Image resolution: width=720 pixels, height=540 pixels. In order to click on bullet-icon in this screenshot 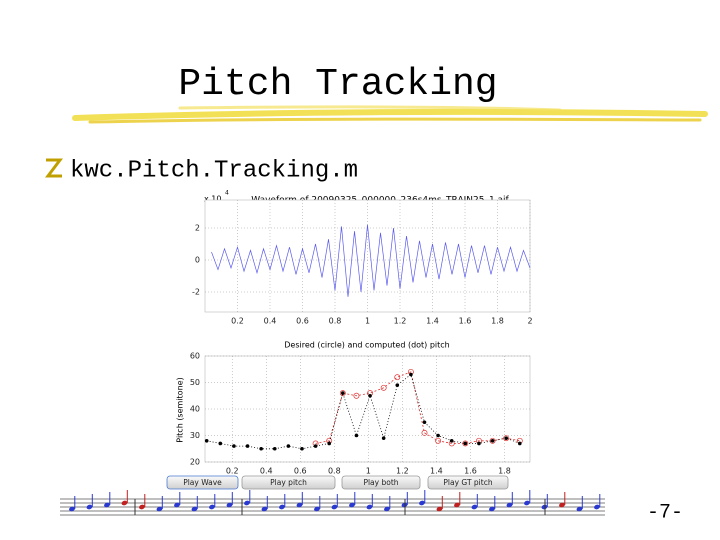, I will do `click(54, 168)`.